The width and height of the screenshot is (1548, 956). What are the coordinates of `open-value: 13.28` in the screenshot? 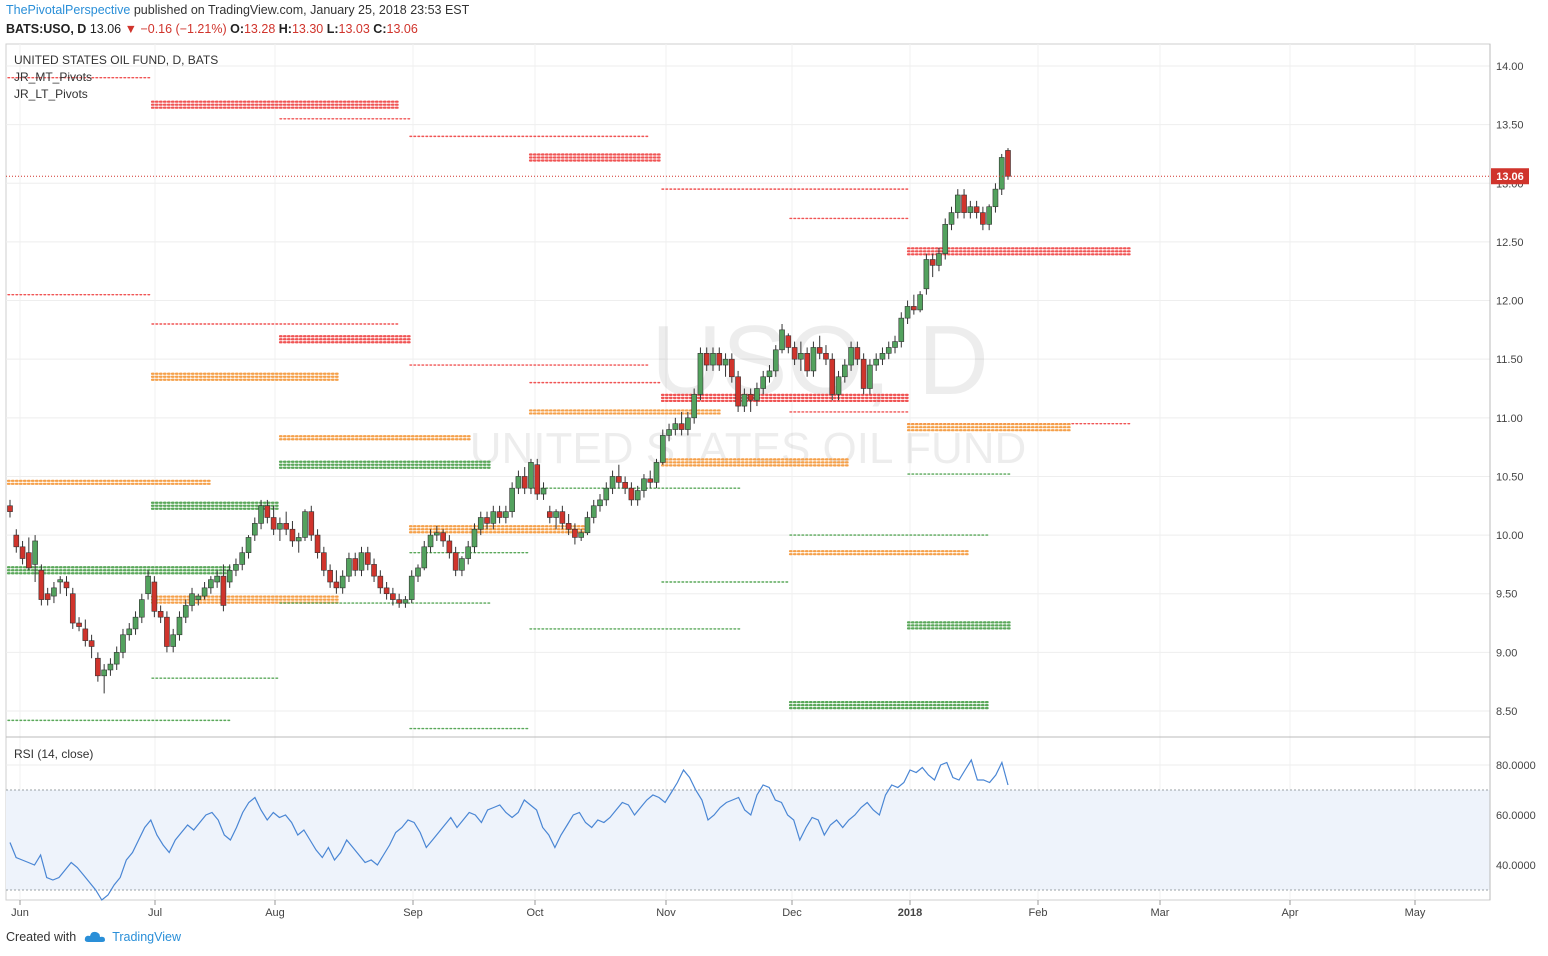 It's located at (259, 29).